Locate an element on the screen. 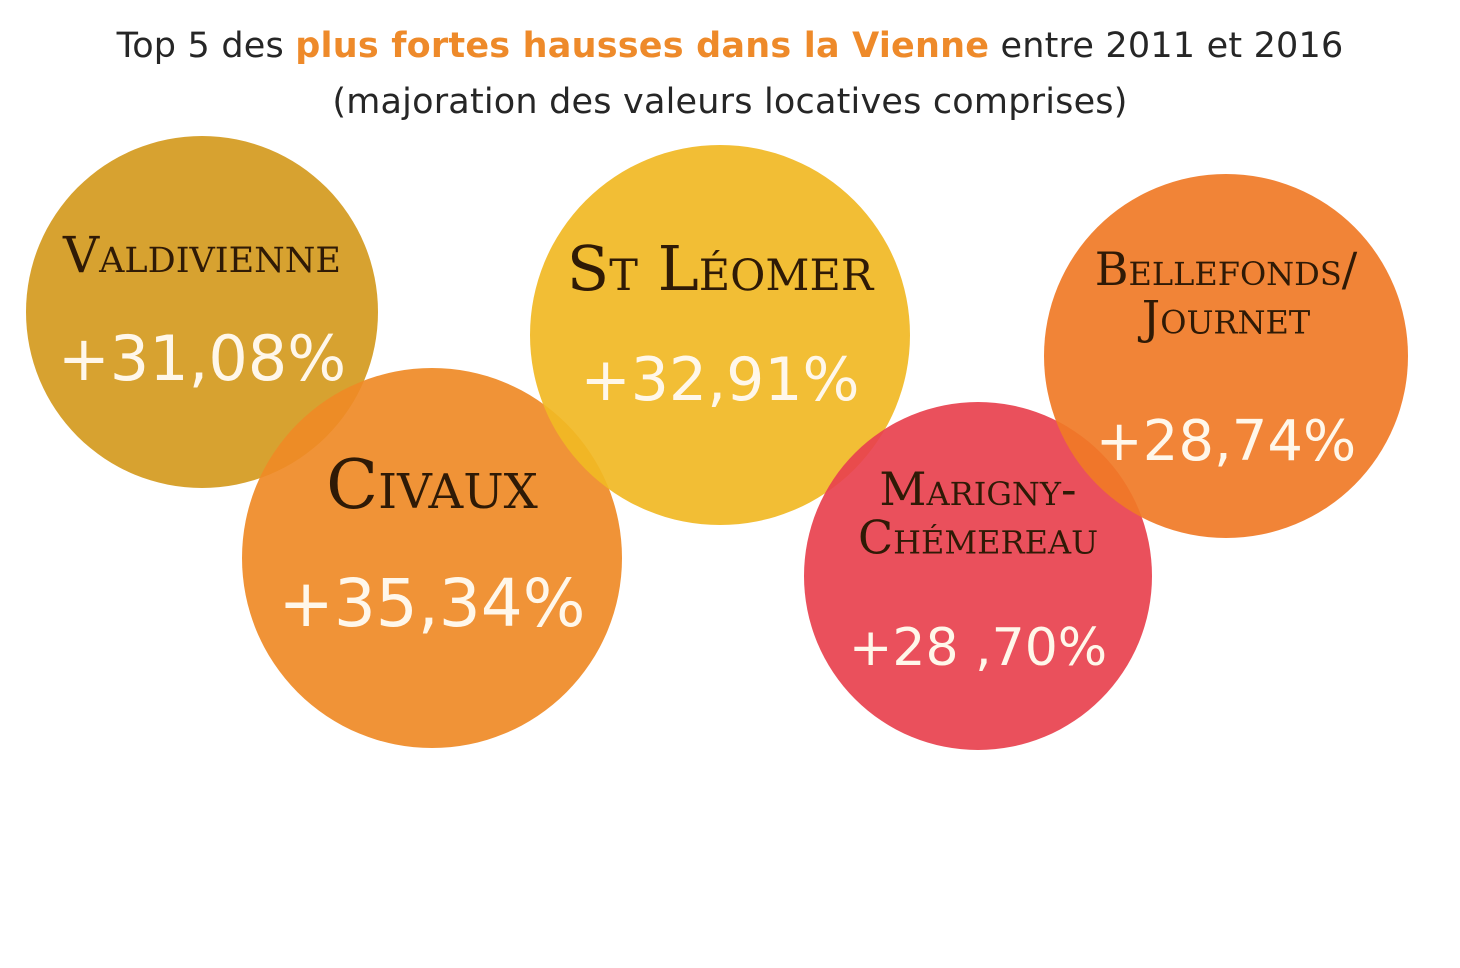 This screenshot has width=1460, height=968. title-suffix: entre 2011 et 2016 is located at coordinates (1166, 46).